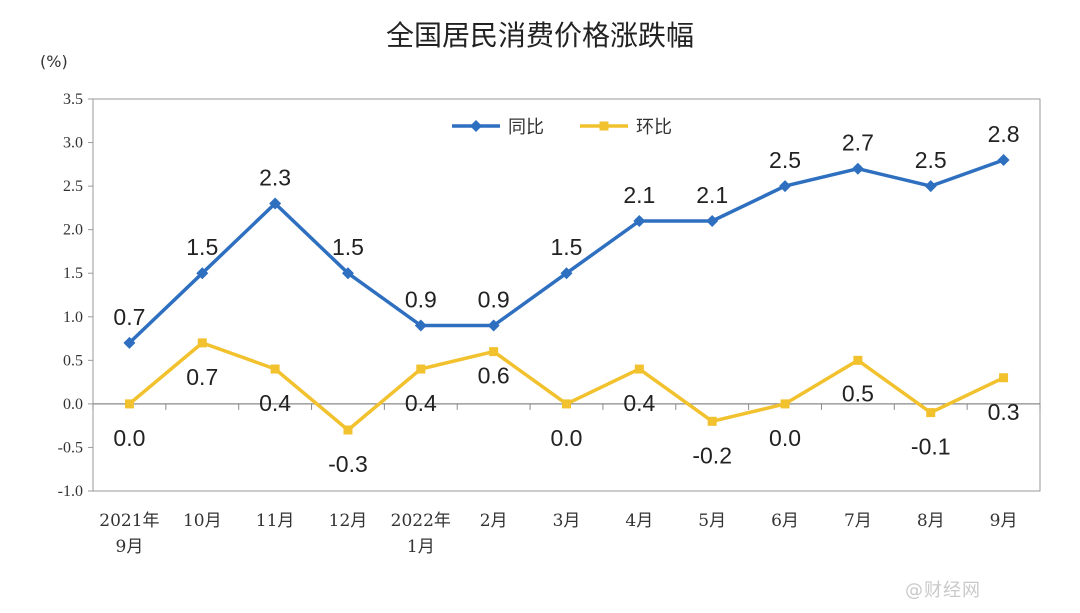 The width and height of the screenshot is (1080, 613). I want to click on x-tick-label: 3月, so click(567, 521).